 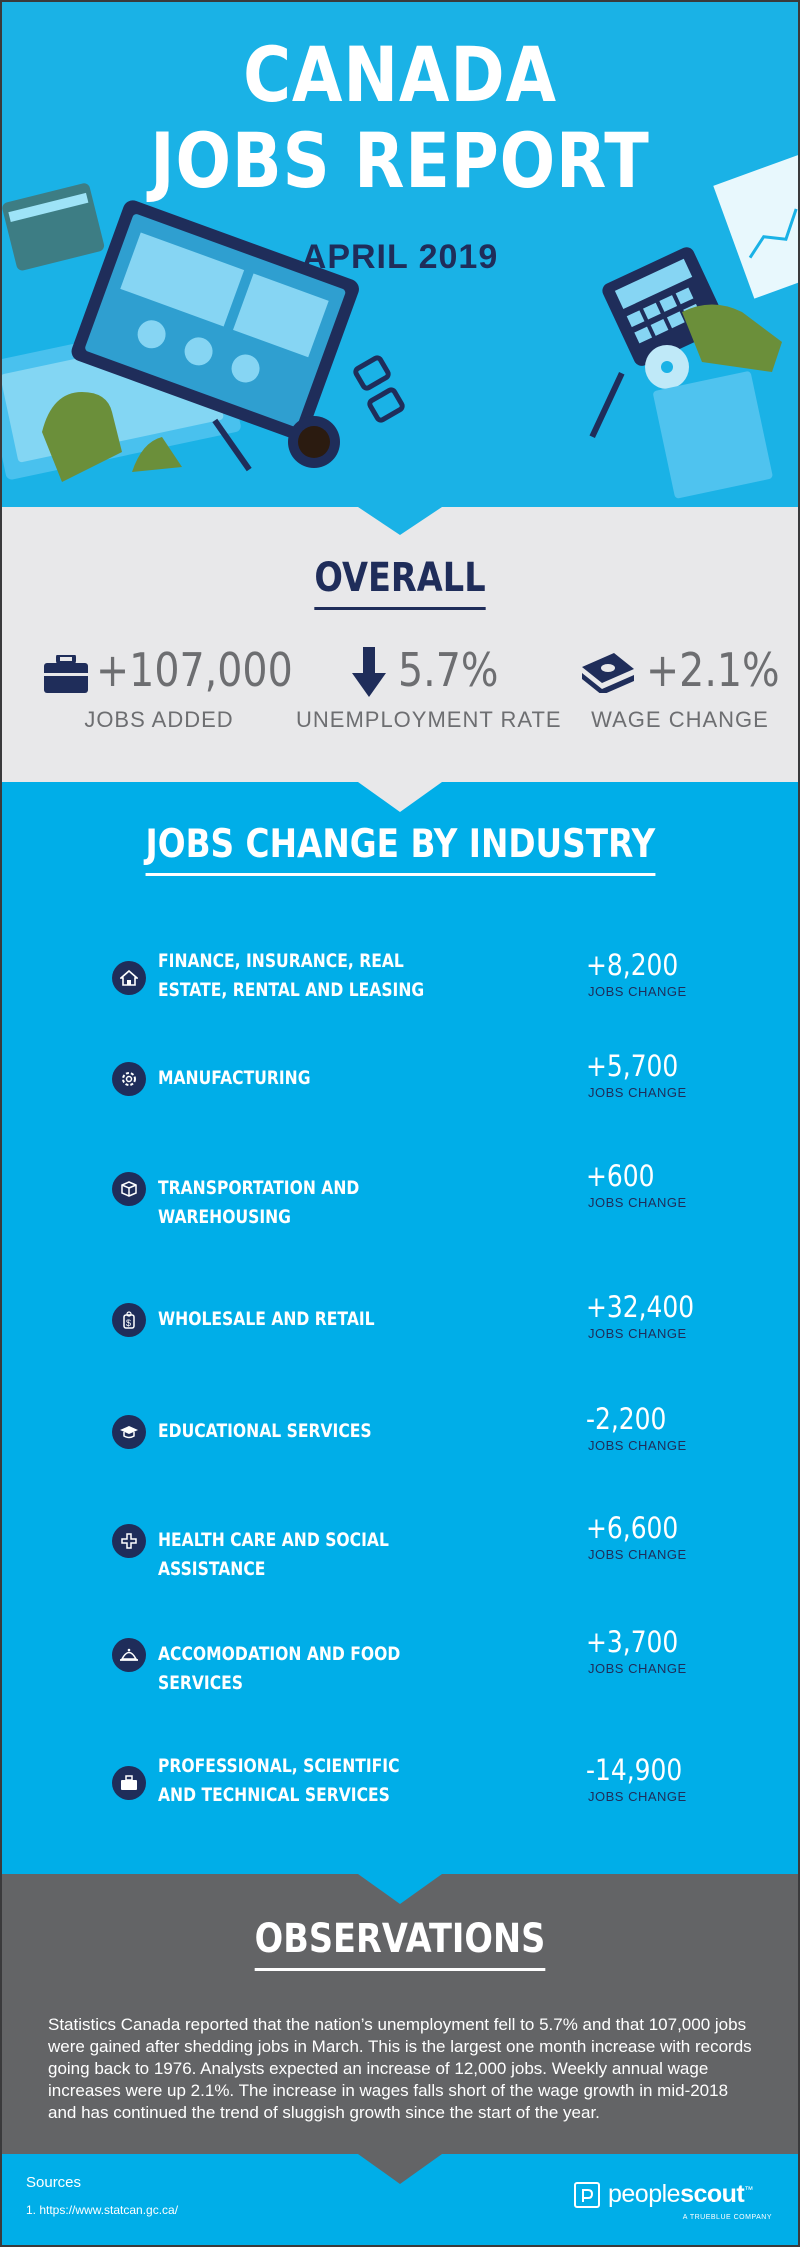 What do you see at coordinates (159, 719) in the screenshot?
I see `stat-jobs-added-label: JOBS ADDED` at bounding box center [159, 719].